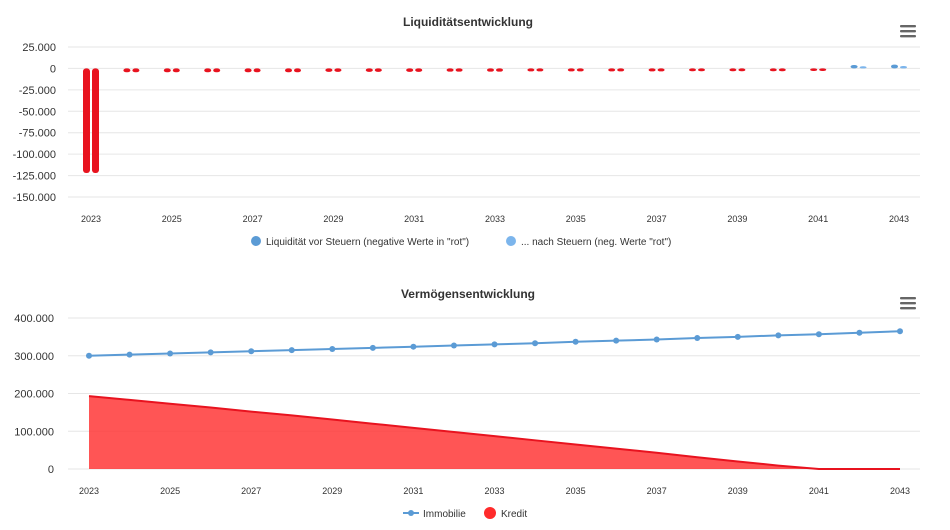 The height and width of the screenshot is (530, 950). What do you see at coordinates (34, 319) in the screenshot?
I see `y-tick-label: 400.000` at bounding box center [34, 319].